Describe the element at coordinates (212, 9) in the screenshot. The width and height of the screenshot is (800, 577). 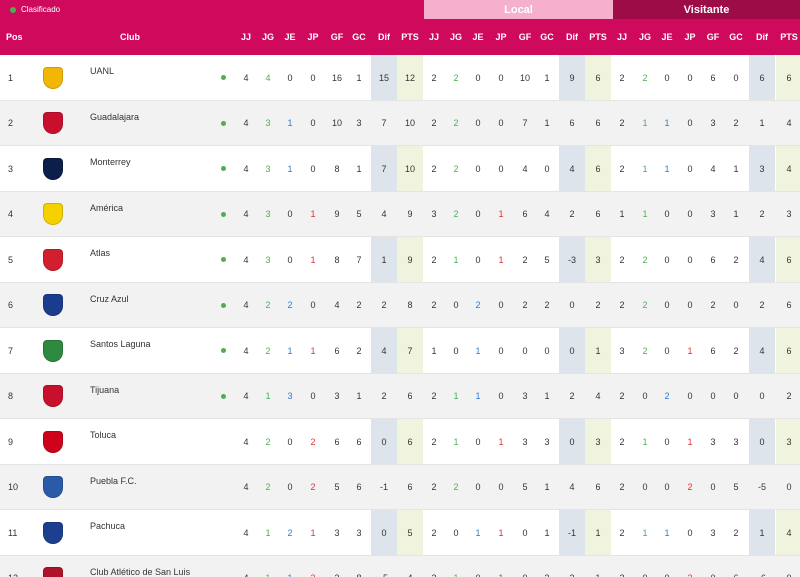
I see `legend: Clasificado` at that location.